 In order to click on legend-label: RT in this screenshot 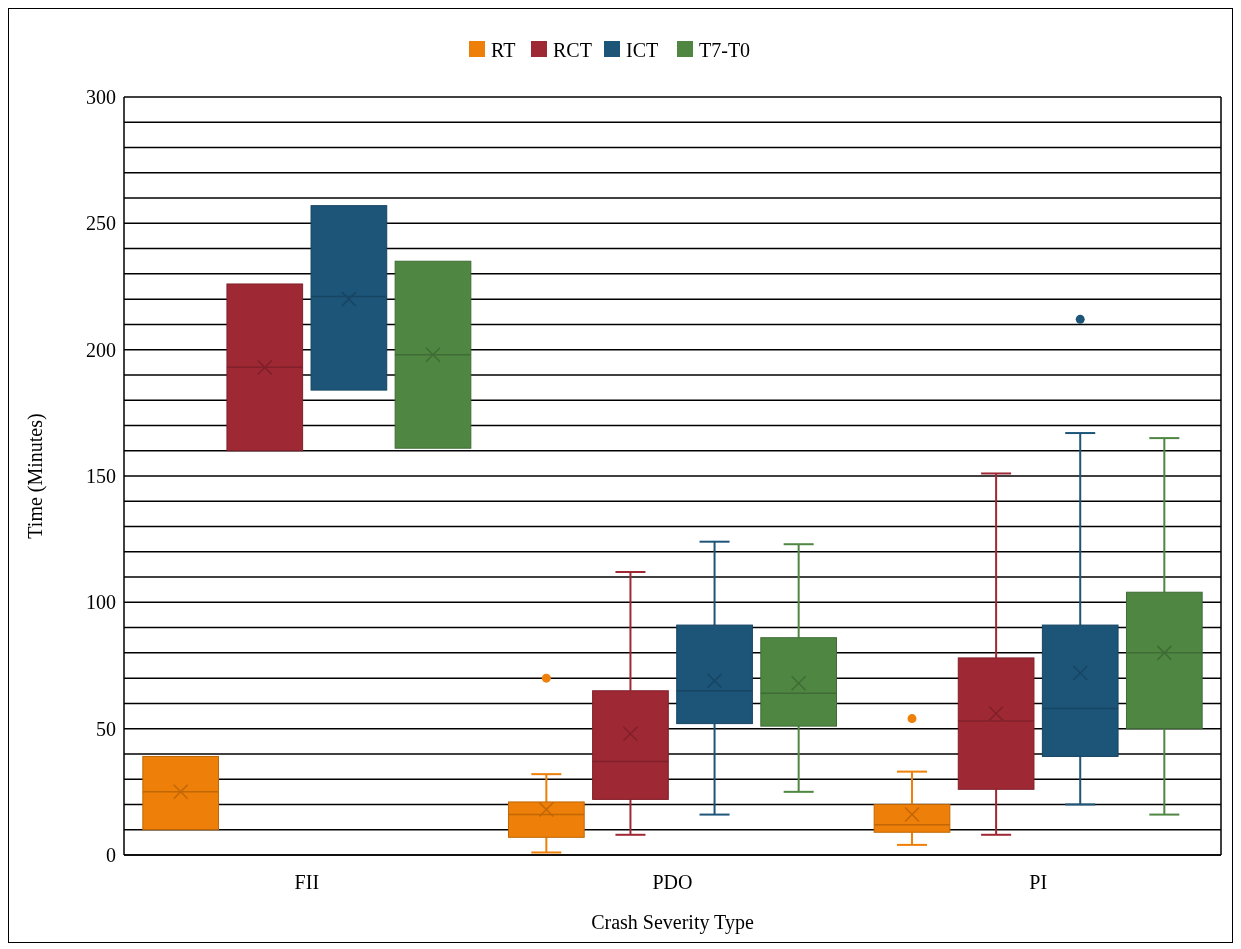, I will do `click(503, 50)`.